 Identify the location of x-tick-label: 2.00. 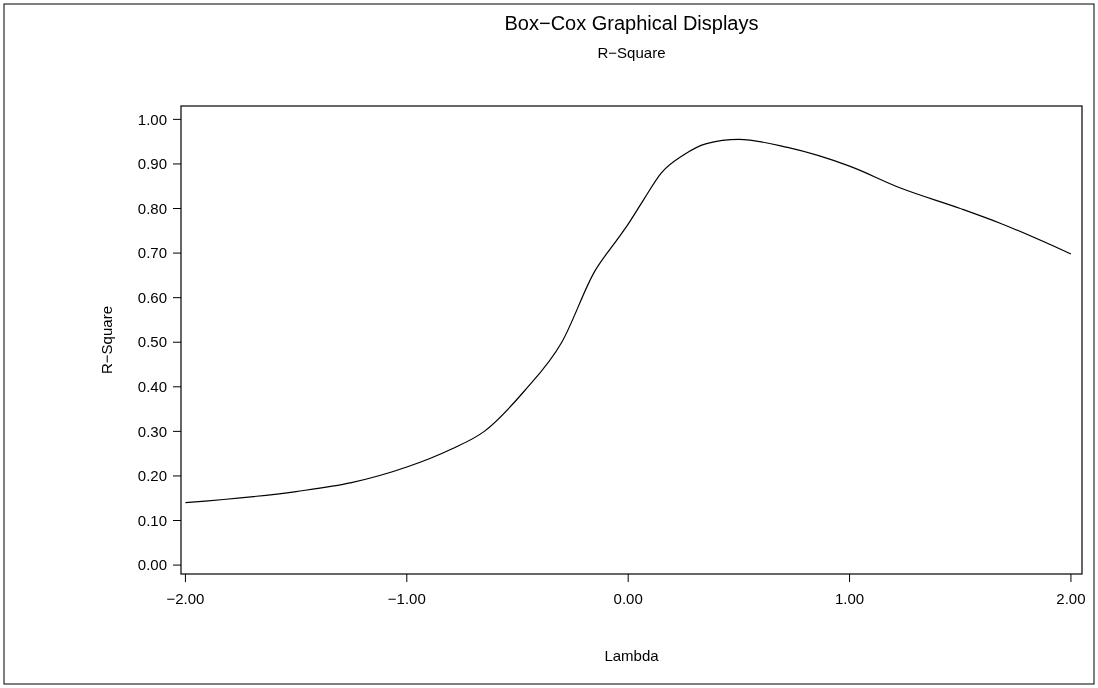
(1071, 598).